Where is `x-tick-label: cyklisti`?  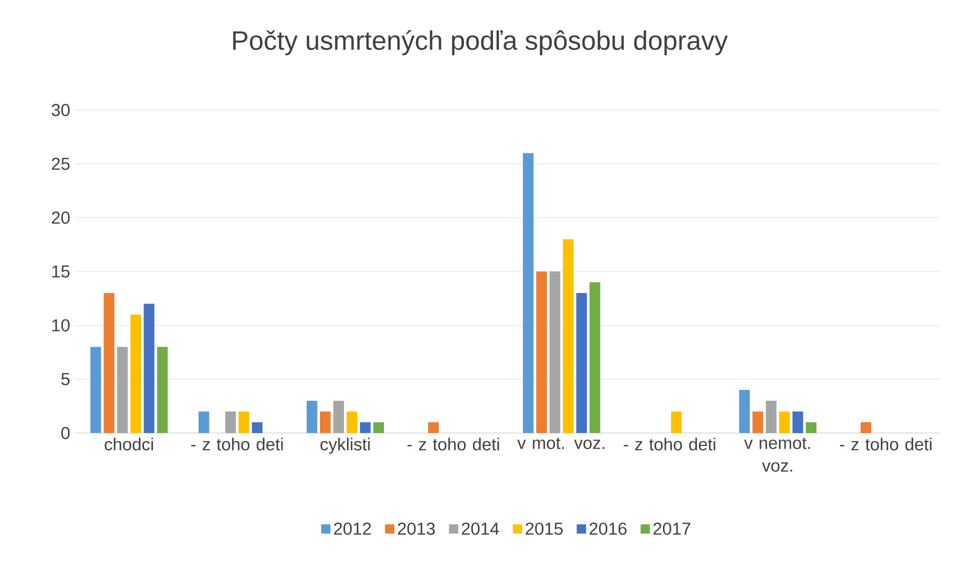 x-tick-label: cyklisti is located at coordinates (345, 446).